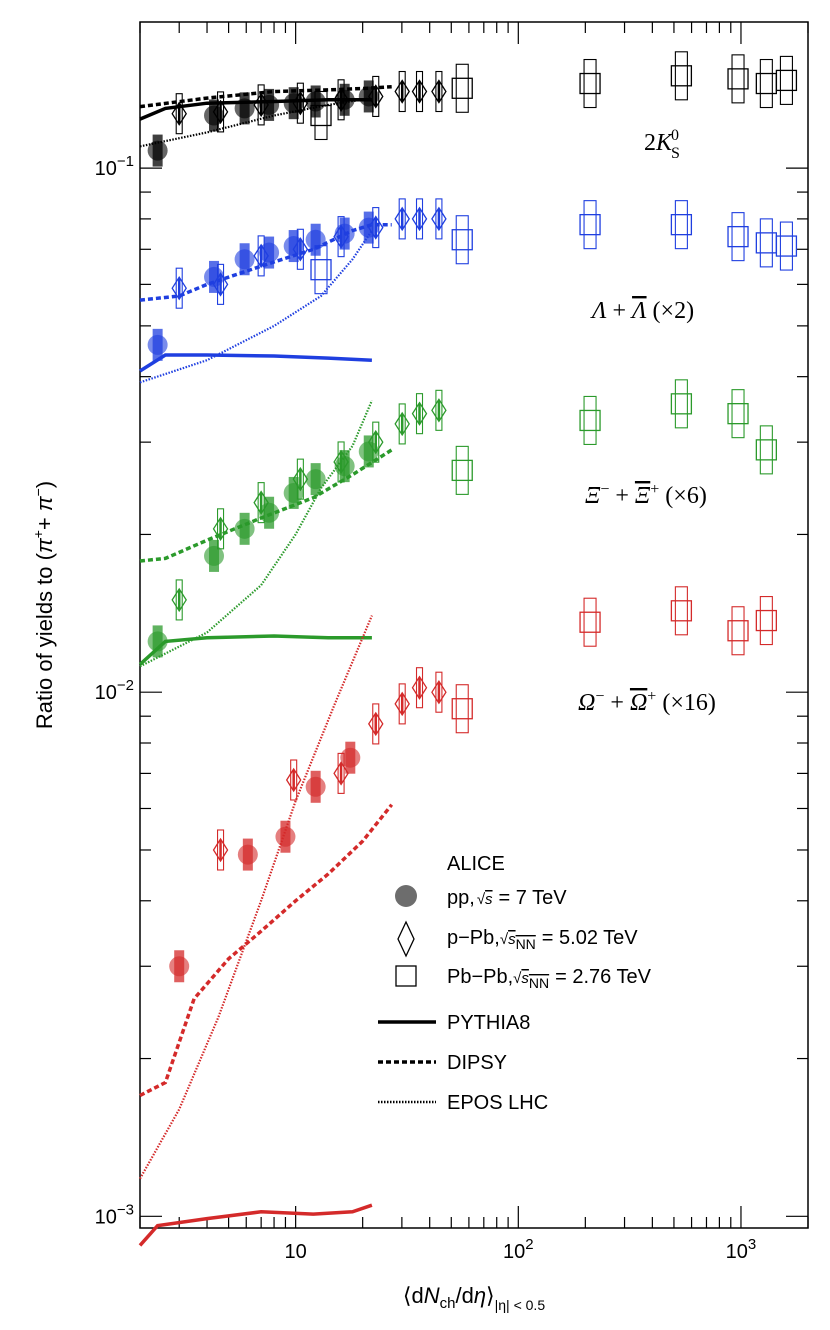 The image size is (830, 1330). Describe the element at coordinates (43, 605) in the screenshot. I see `y-axis-title: Ratio of yields to (π++ π−)` at that location.